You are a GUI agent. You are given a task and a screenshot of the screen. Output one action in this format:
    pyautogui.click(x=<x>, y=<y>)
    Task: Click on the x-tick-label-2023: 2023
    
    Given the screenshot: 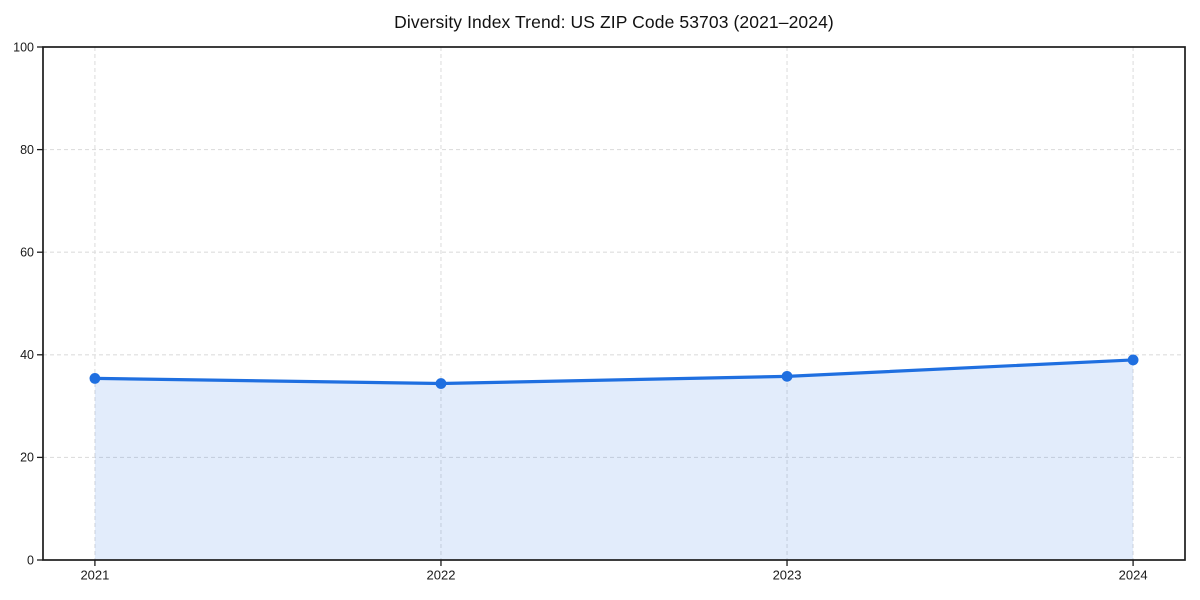 What is the action you would take?
    pyautogui.click(x=787, y=575)
    